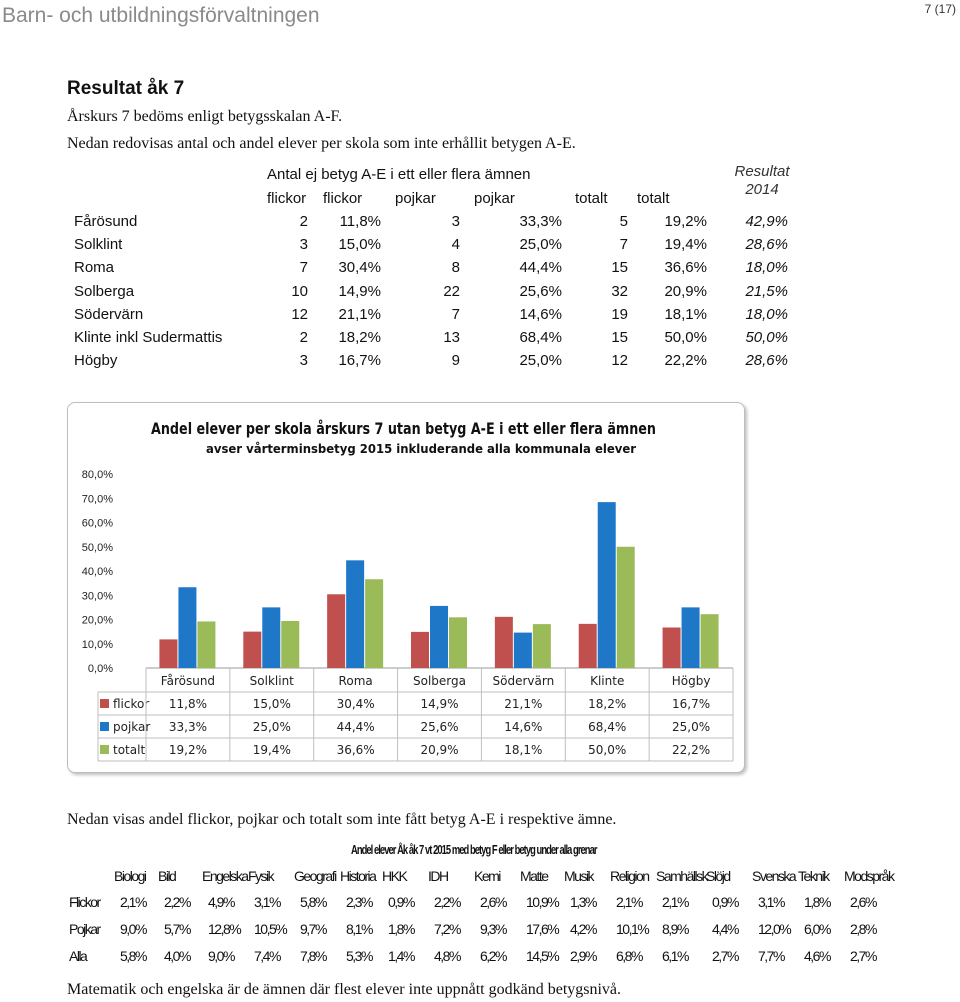  What do you see at coordinates (607, 681) in the screenshot?
I see `category-label: Klinte` at bounding box center [607, 681].